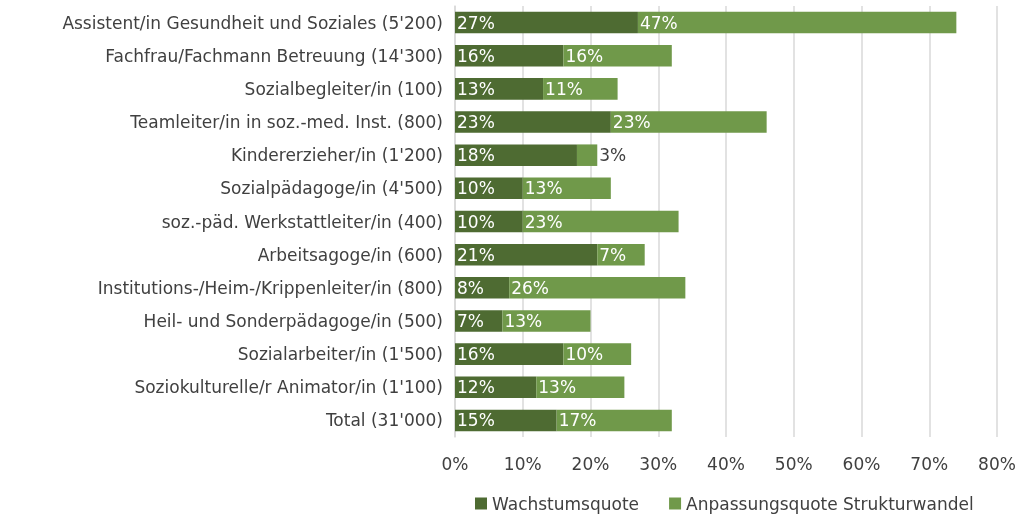 The height and width of the screenshot is (517, 1034). What do you see at coordinates (997, 463) in the screenshot?
I see `x-tick-label: 80%` at bounding box center [997, 463].